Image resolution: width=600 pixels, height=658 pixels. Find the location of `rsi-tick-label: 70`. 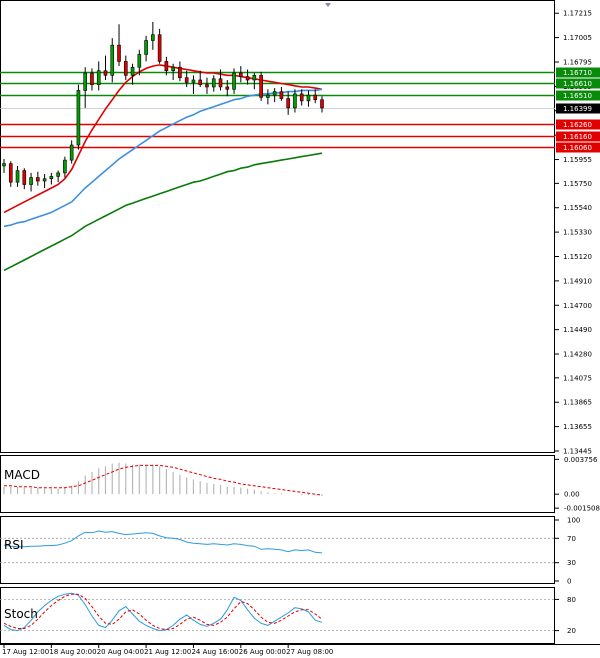

rsi-tick-label: 70 is located at coordinates (571, 539).